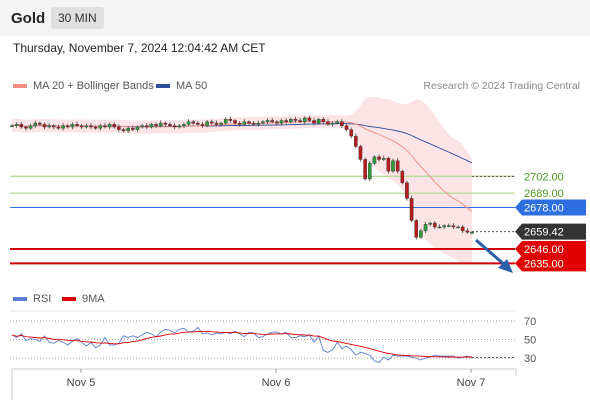 The height and width of the screenshot is (400, 590). I want to click on legend-ma50-label: MA 50, so click(192, 86).